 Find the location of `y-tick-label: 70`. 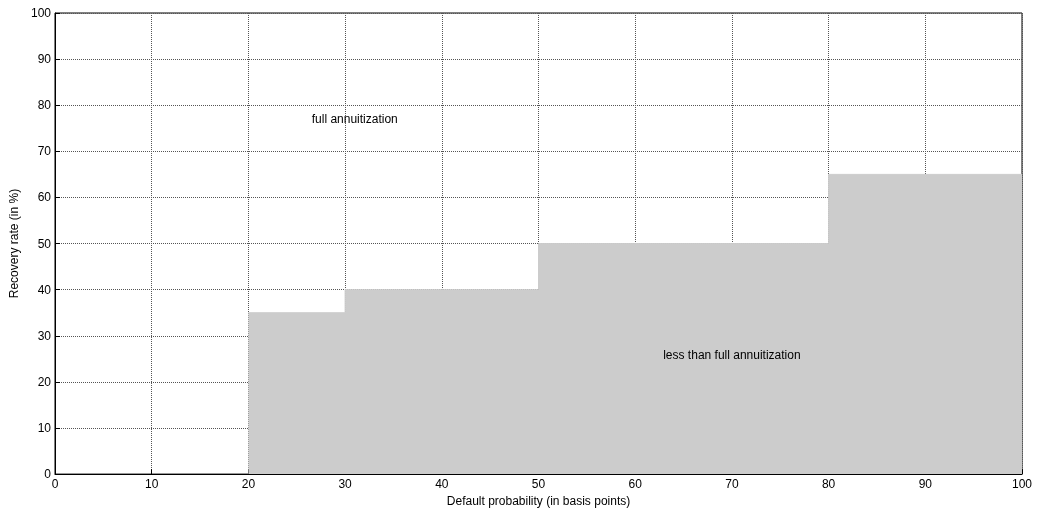

y-tick-label: 70 is located at coordinates (44, 151).